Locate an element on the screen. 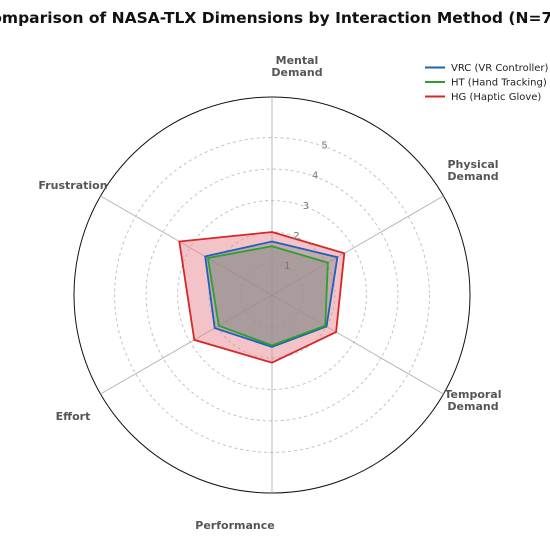 The width and height of the screenshot is (550, 541). axis-label-line: Temporal is located at coordinates (472, 394).